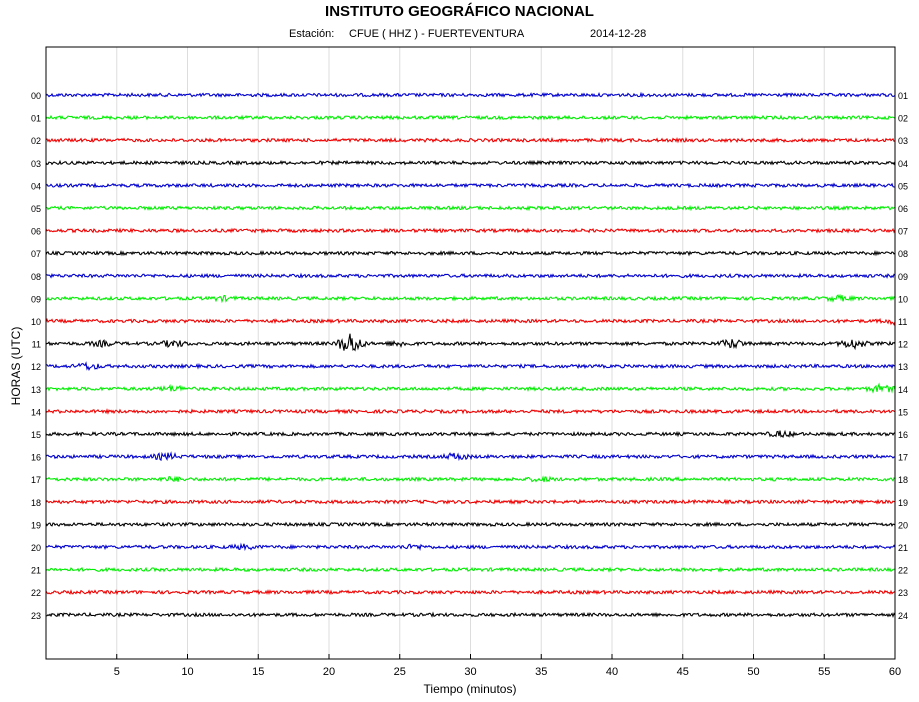  I want to click on hour-label-right: 16, so click(903, 435).